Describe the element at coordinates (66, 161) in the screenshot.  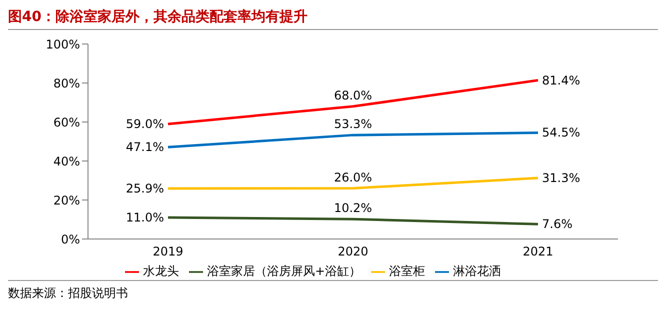
I see `y-tick-label: 40%` at that location.